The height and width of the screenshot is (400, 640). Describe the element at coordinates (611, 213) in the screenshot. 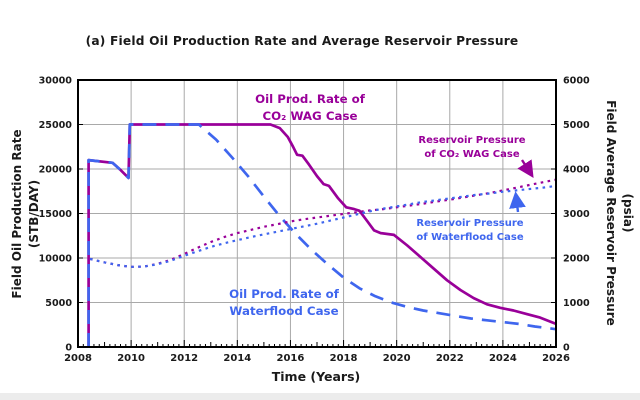

I see `y-right-axis-title-line1: Field Average Reservoir Pressure` at that location.